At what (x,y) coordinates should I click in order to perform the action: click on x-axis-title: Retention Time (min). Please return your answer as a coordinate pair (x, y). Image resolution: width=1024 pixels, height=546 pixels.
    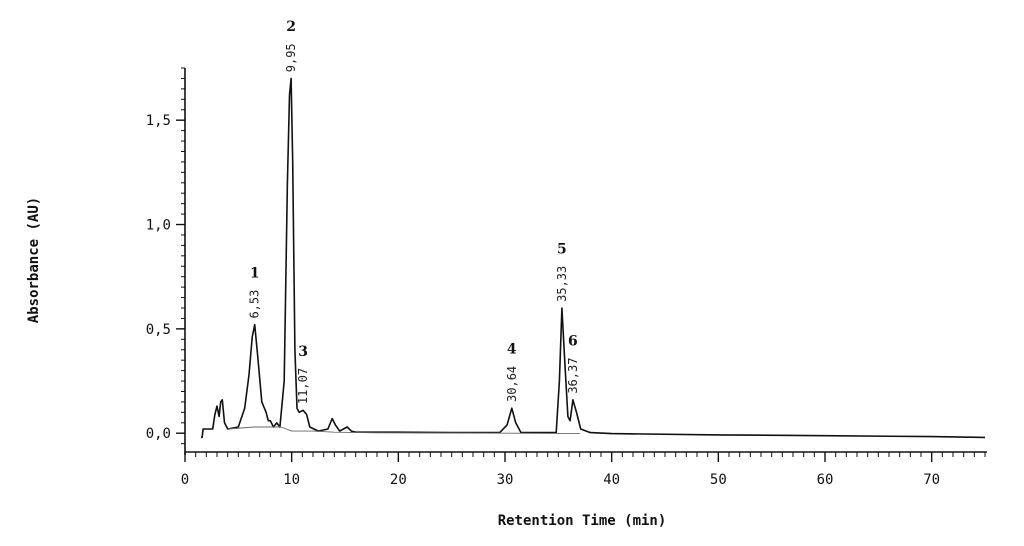
    Looking at the image, I should click on (582, 521).